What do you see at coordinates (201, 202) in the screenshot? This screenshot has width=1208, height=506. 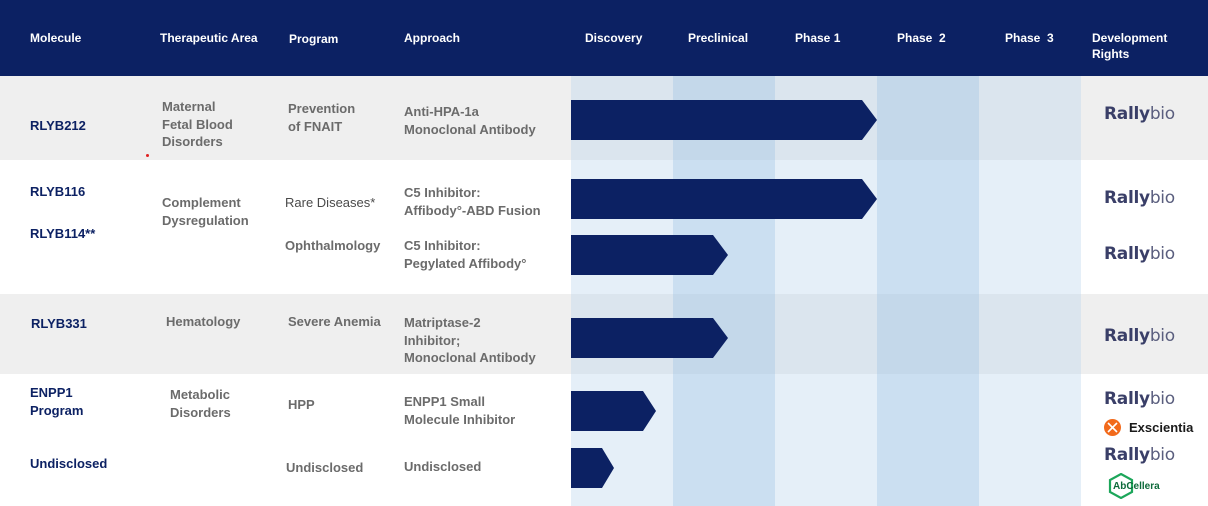 I see `area-line: Complement` at bounding box center [201, 202].